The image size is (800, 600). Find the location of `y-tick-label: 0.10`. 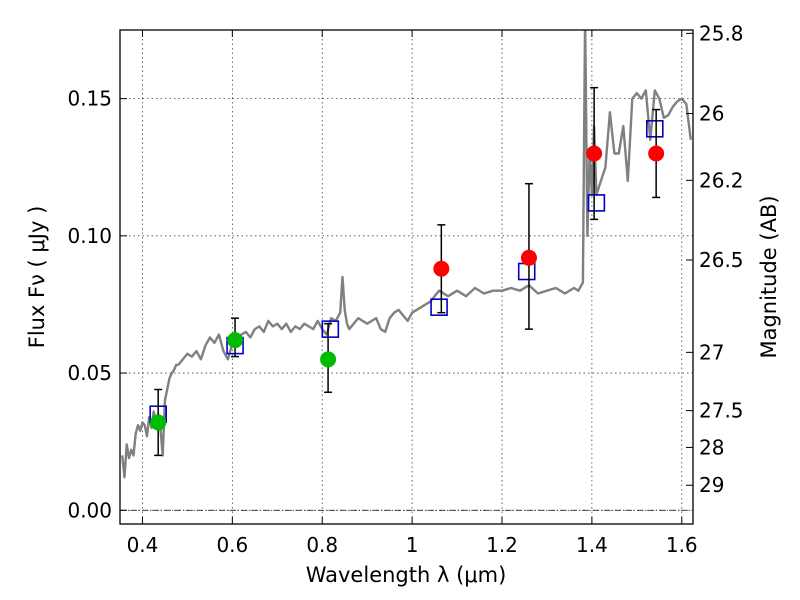

y-tick-label: 0.10 is located at coordinates (89, 236).